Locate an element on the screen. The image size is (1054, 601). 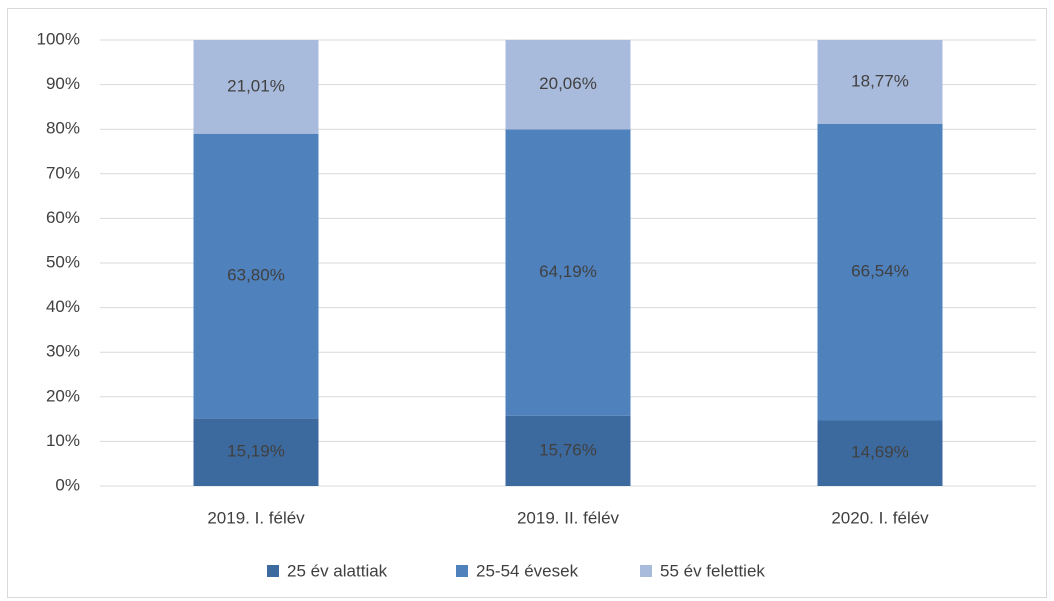
value-label: 15,76% is located at coordinates (568, 449).